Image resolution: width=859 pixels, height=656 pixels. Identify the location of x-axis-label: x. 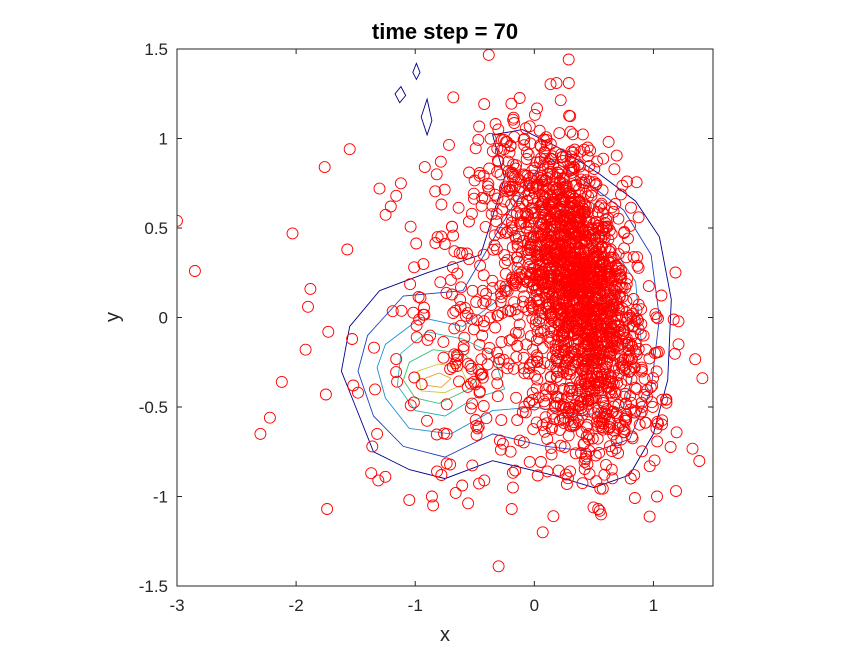
(445, 635).